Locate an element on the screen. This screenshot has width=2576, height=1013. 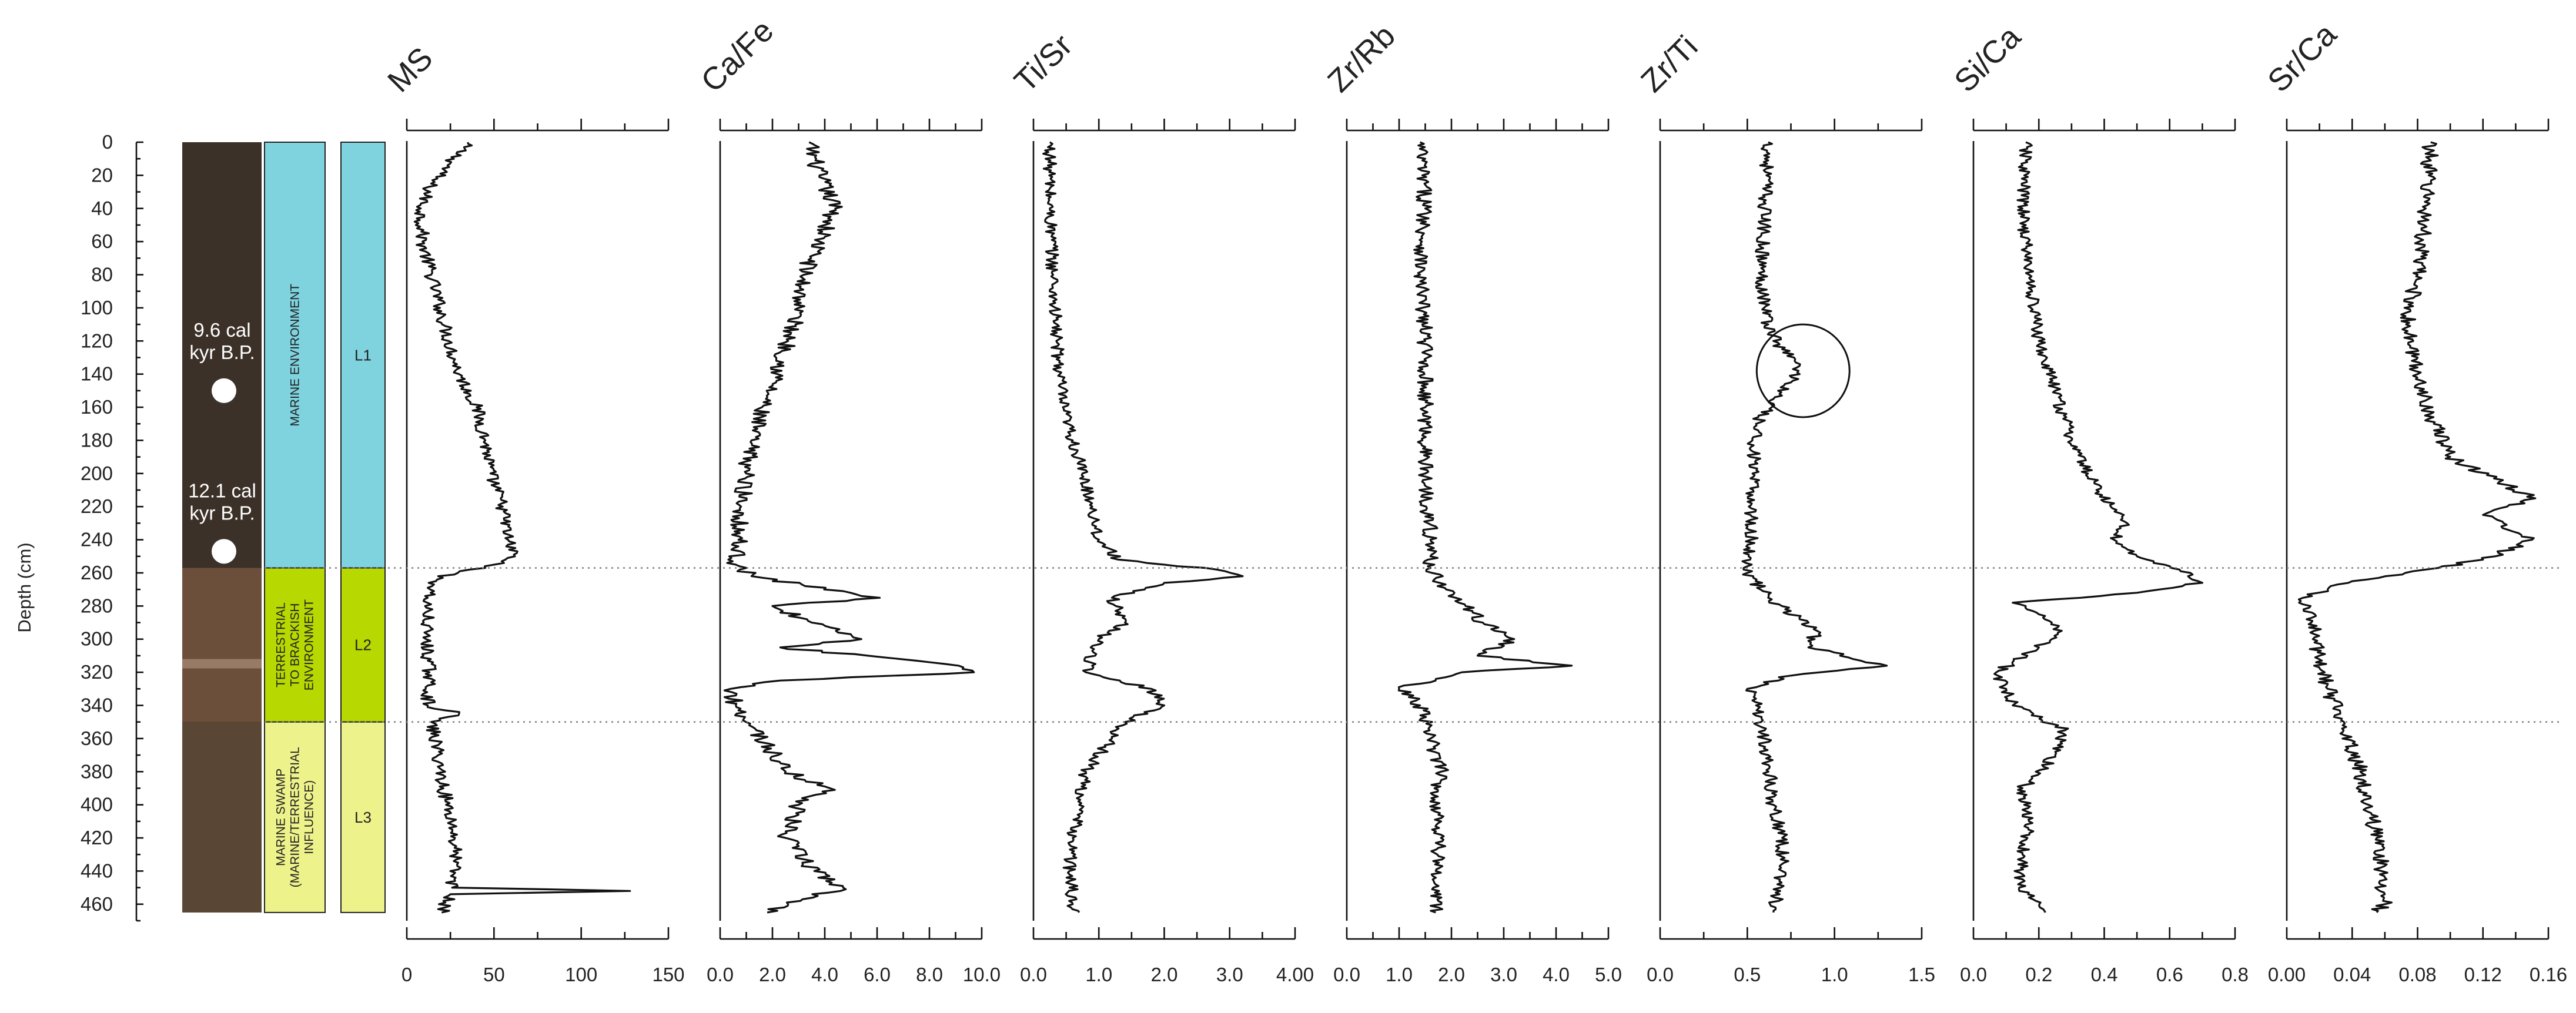
panel-title: Sr/Ca is located at coordinates (2302, 57).